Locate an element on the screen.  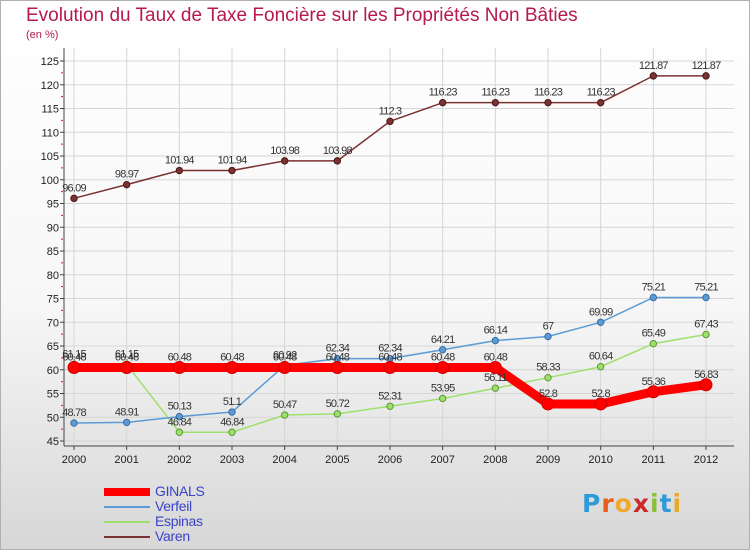
x-tick-label: 2012 is located at coordinates (706, 460).